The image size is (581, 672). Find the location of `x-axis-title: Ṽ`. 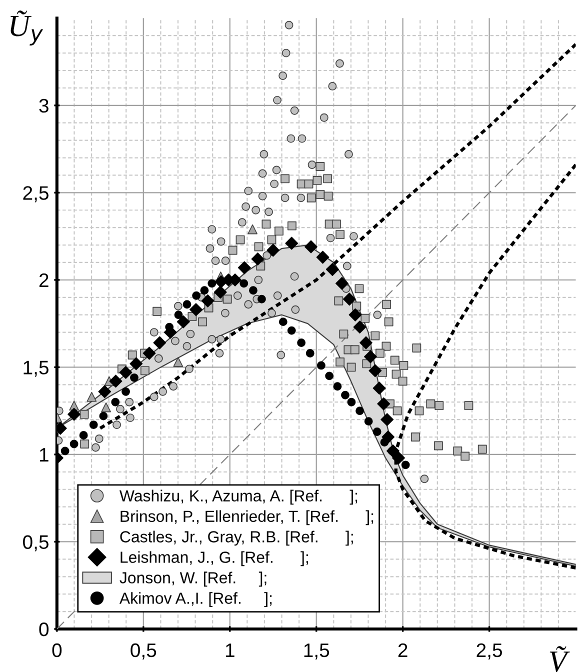

x-axis-title: Ṽ is located at coordinates (560, 659).